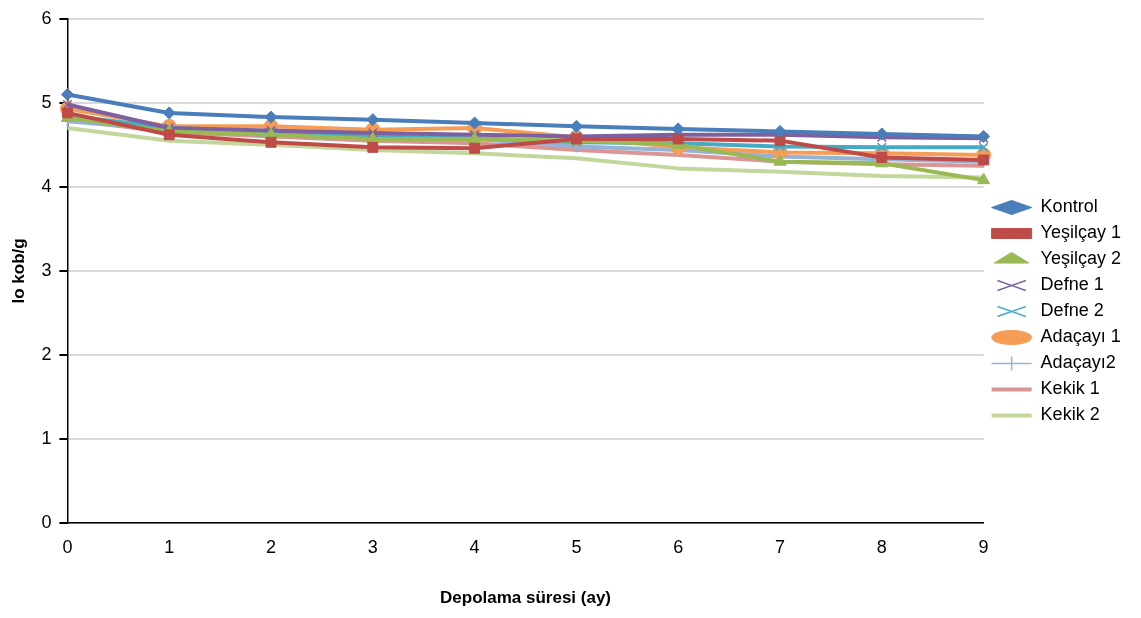  Describe the element at coordinates (46, 185) in the screenshot. I see `y-tick-label: 4` at that location.